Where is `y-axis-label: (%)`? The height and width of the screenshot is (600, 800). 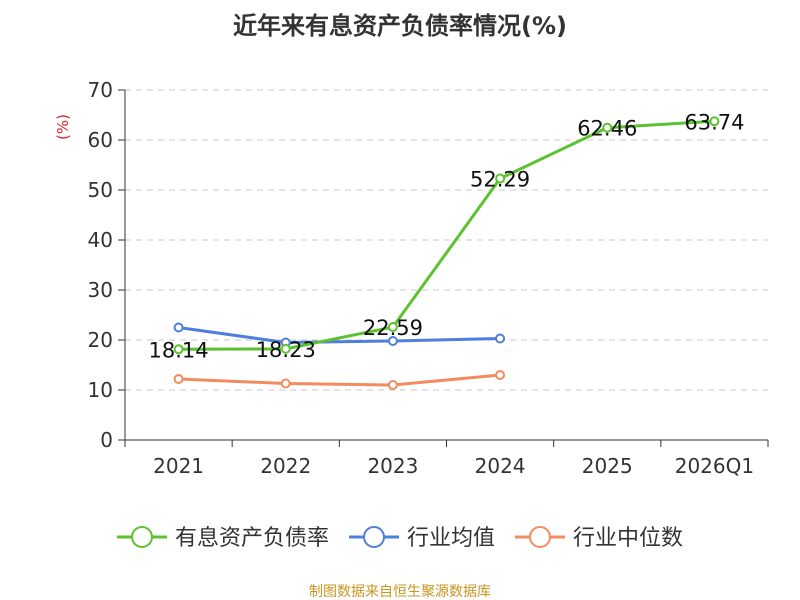
y-axis-label: (%) is located at coordinates (63, 127).